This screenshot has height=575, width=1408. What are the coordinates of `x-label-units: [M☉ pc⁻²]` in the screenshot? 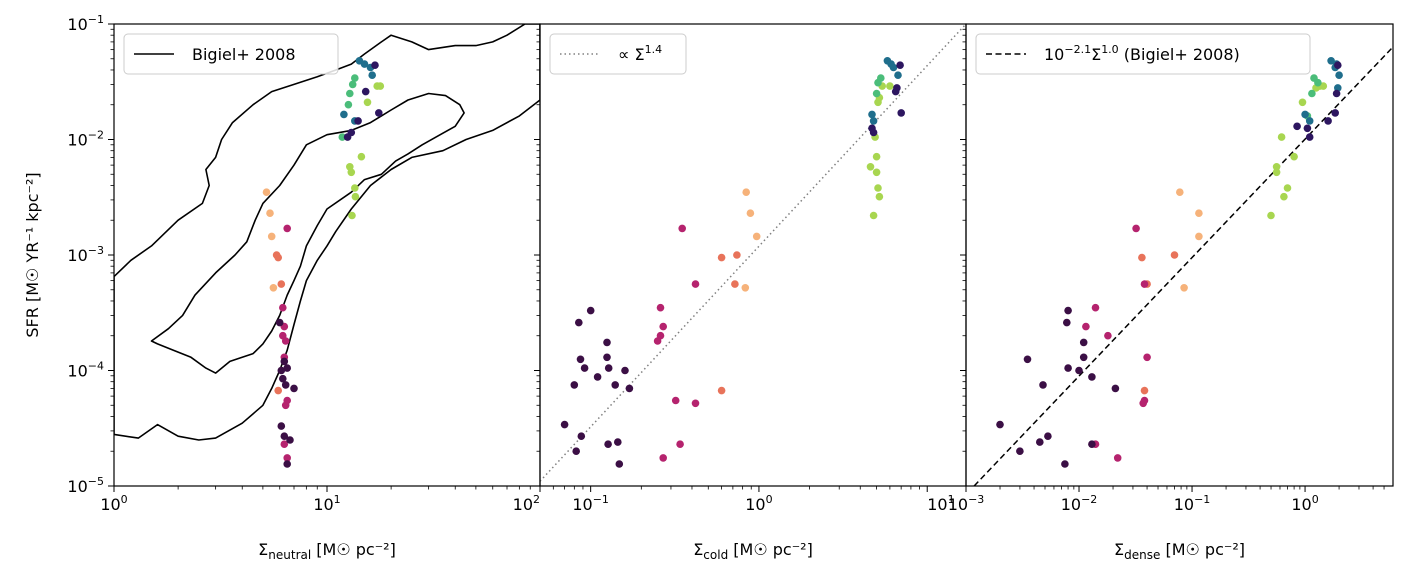 It's located at (353, 549).